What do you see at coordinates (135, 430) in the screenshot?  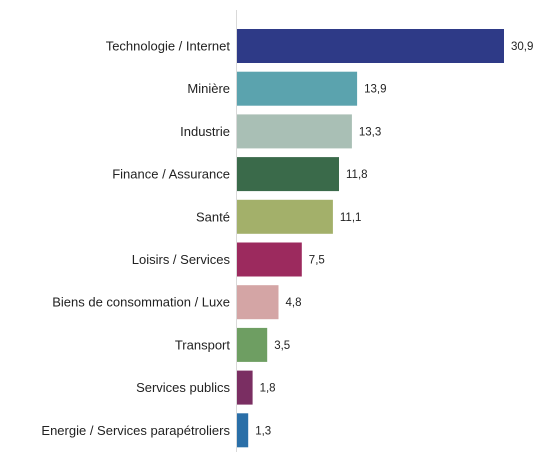 I see `category-label: Energie / Services parapétroliers` at bounding box center [135, 430].